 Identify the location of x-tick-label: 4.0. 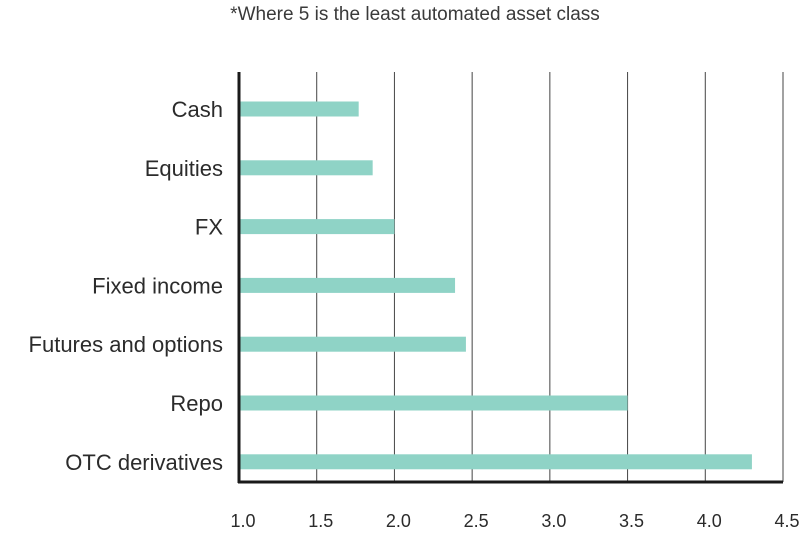
(709, 521).